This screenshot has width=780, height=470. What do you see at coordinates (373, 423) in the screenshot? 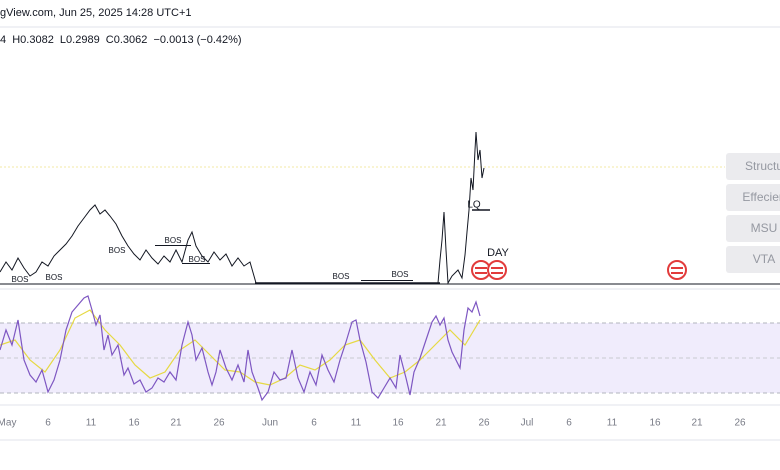
I see `x-axis: May 6 11 16 21 26 Jun 6 11 16 21 26 Jul 6 11 16 21 26` at bounding box center [373, 423].